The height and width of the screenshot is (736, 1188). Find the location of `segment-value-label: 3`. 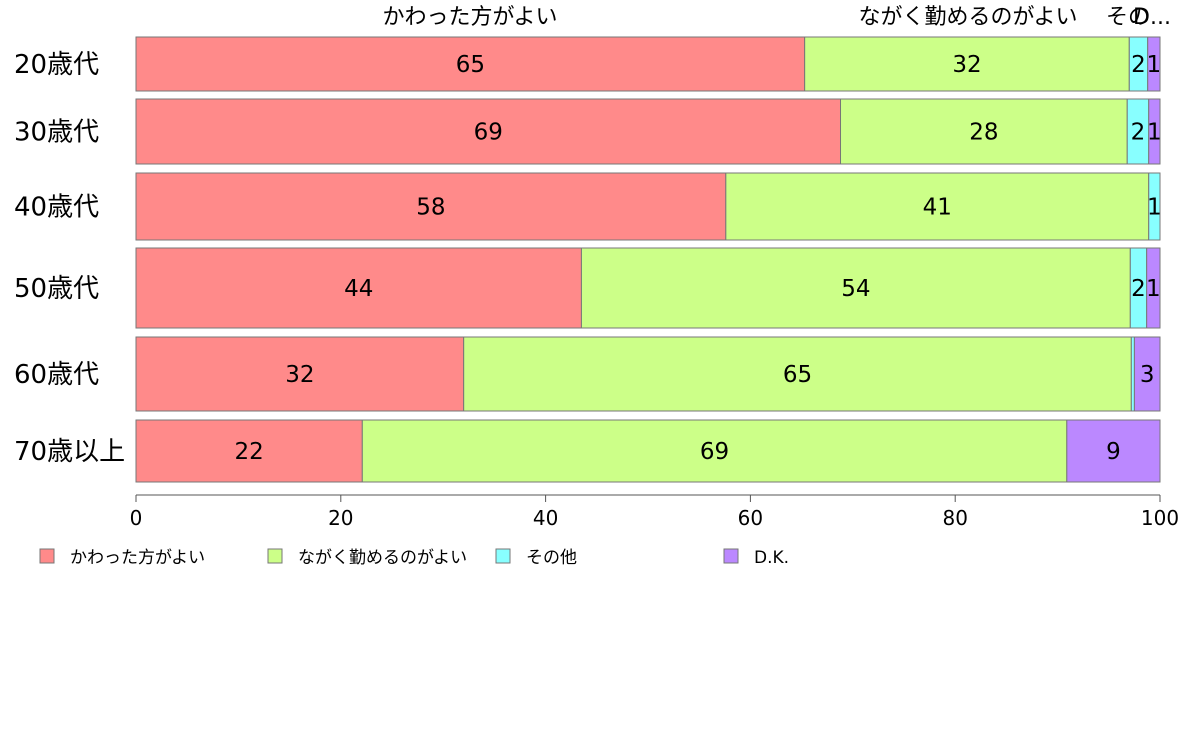

segment-value-label: 3 is located at coordinates (1147, 375).